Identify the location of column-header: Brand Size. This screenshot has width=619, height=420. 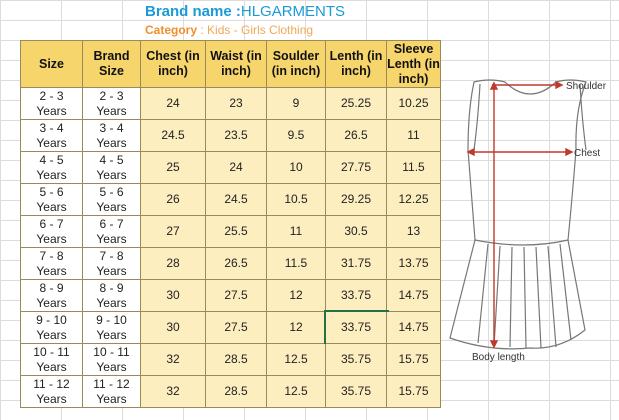
(112, 64).